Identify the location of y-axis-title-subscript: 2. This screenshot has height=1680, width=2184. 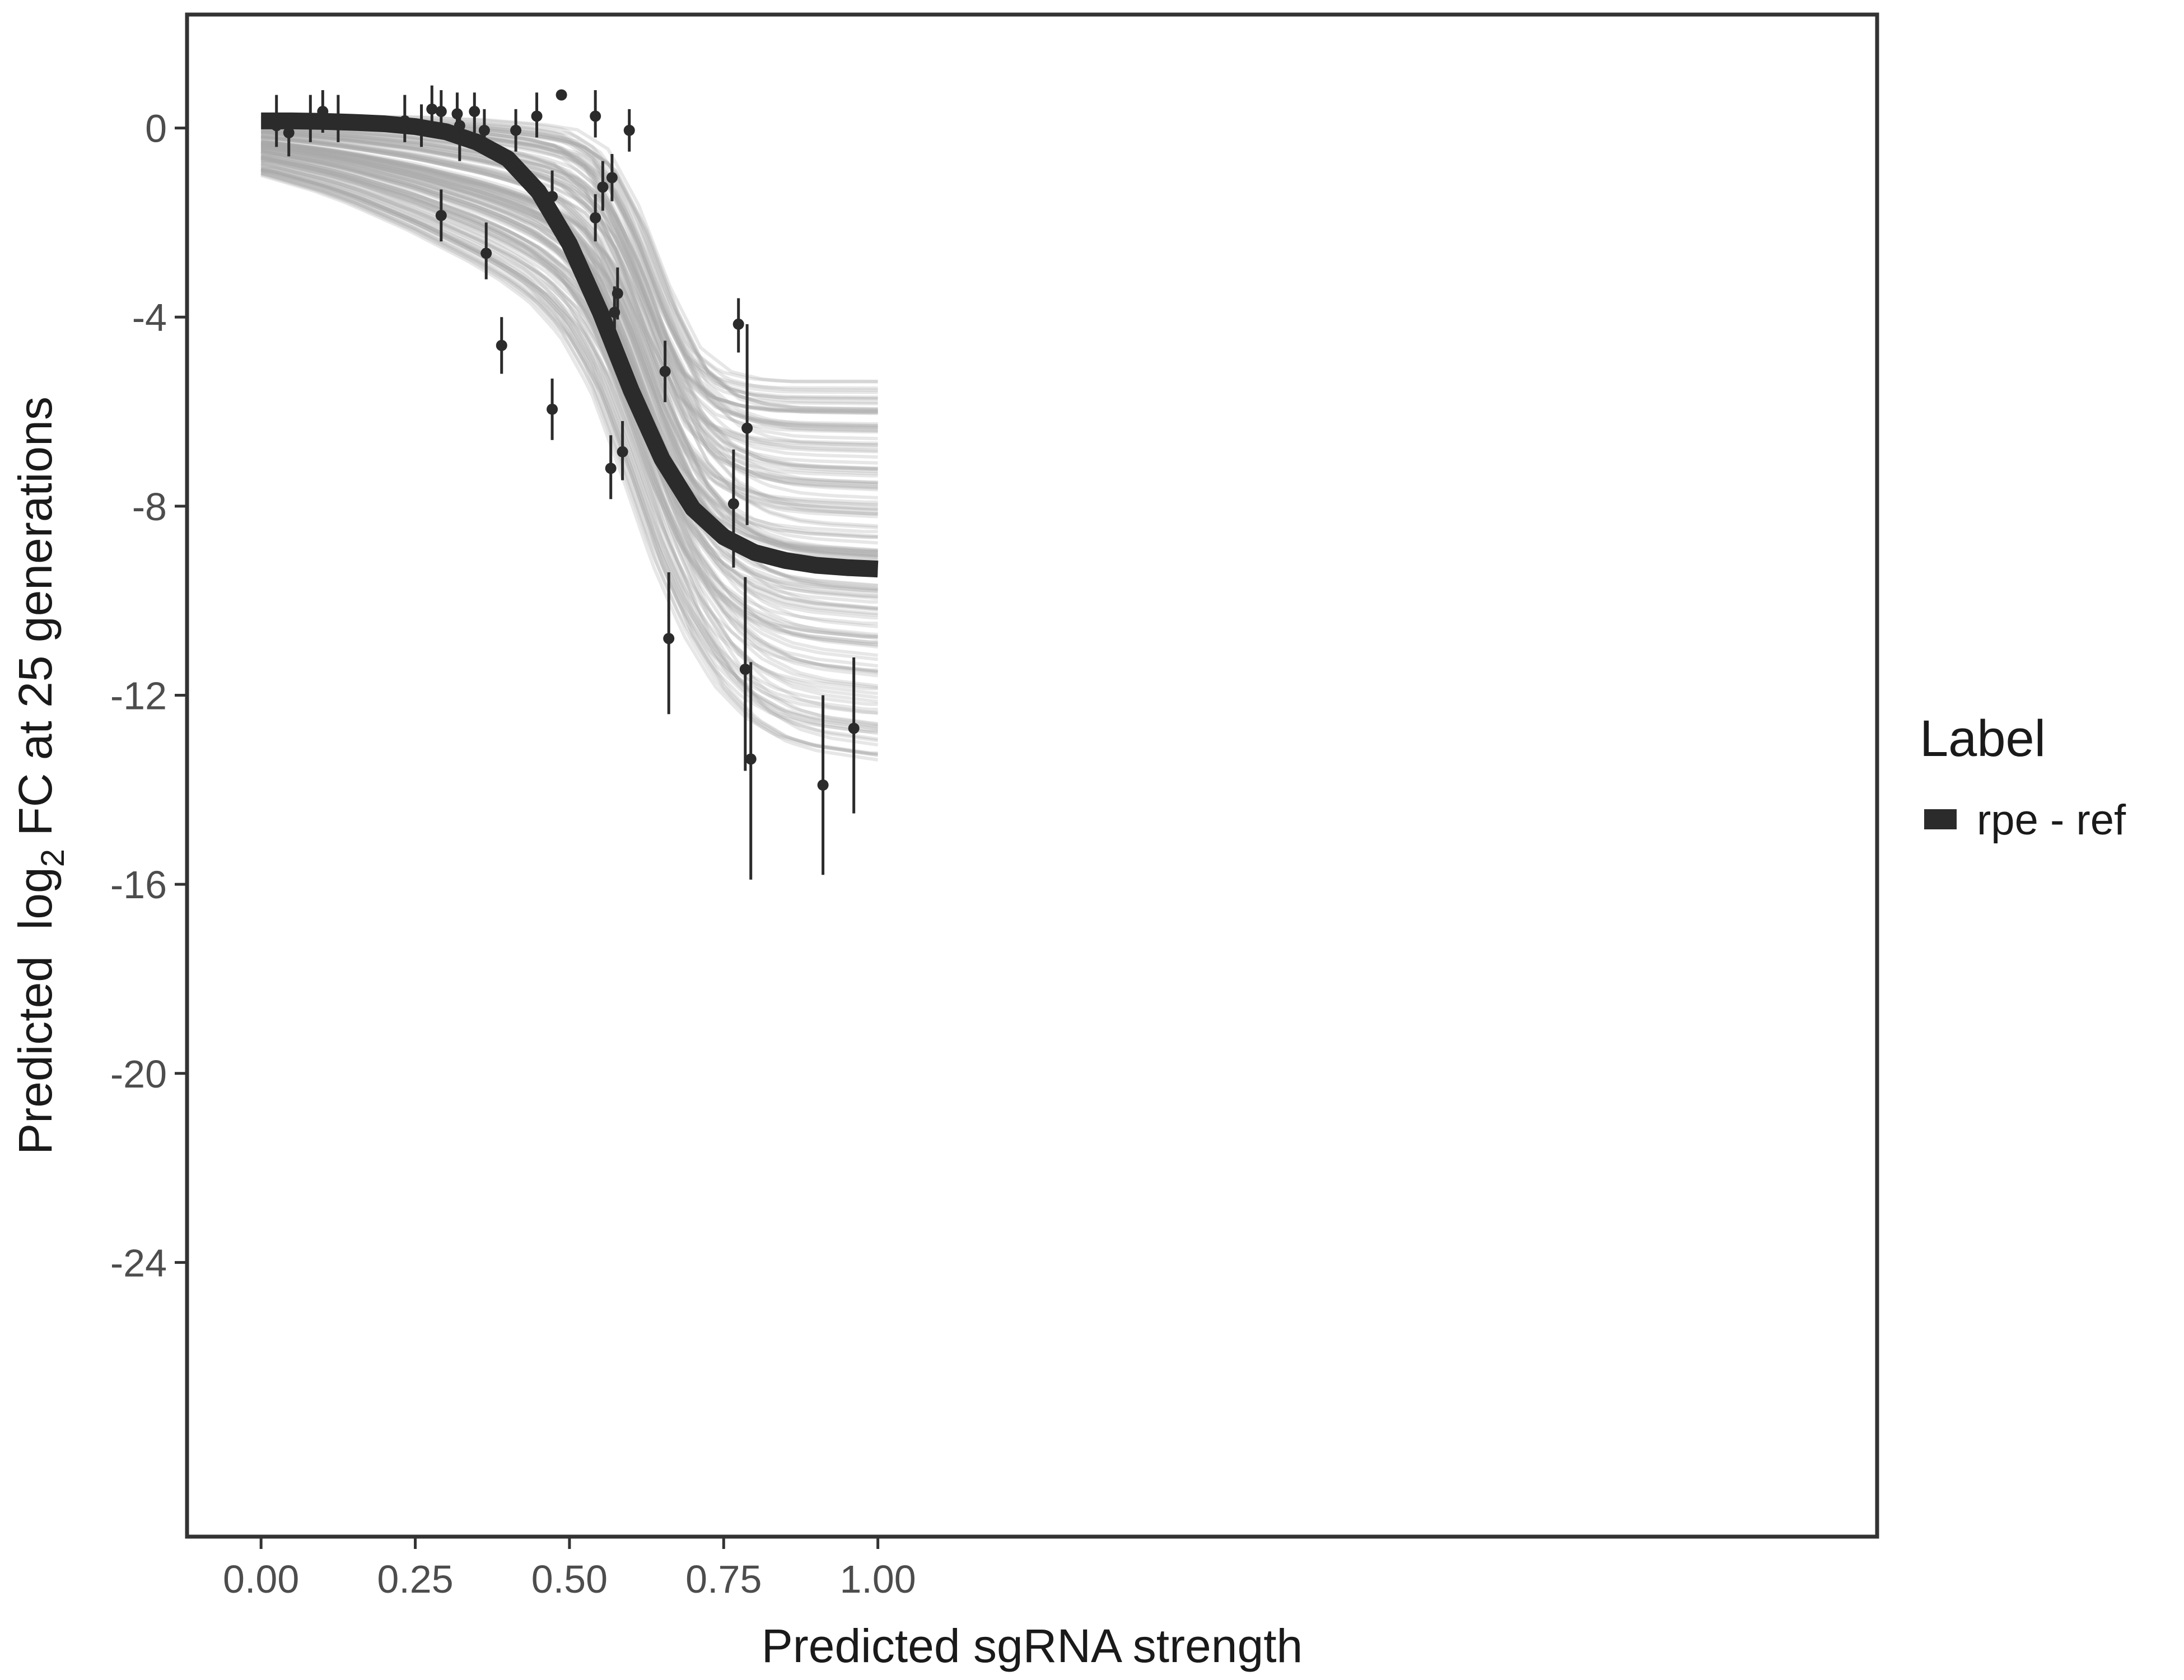
(53, 858).